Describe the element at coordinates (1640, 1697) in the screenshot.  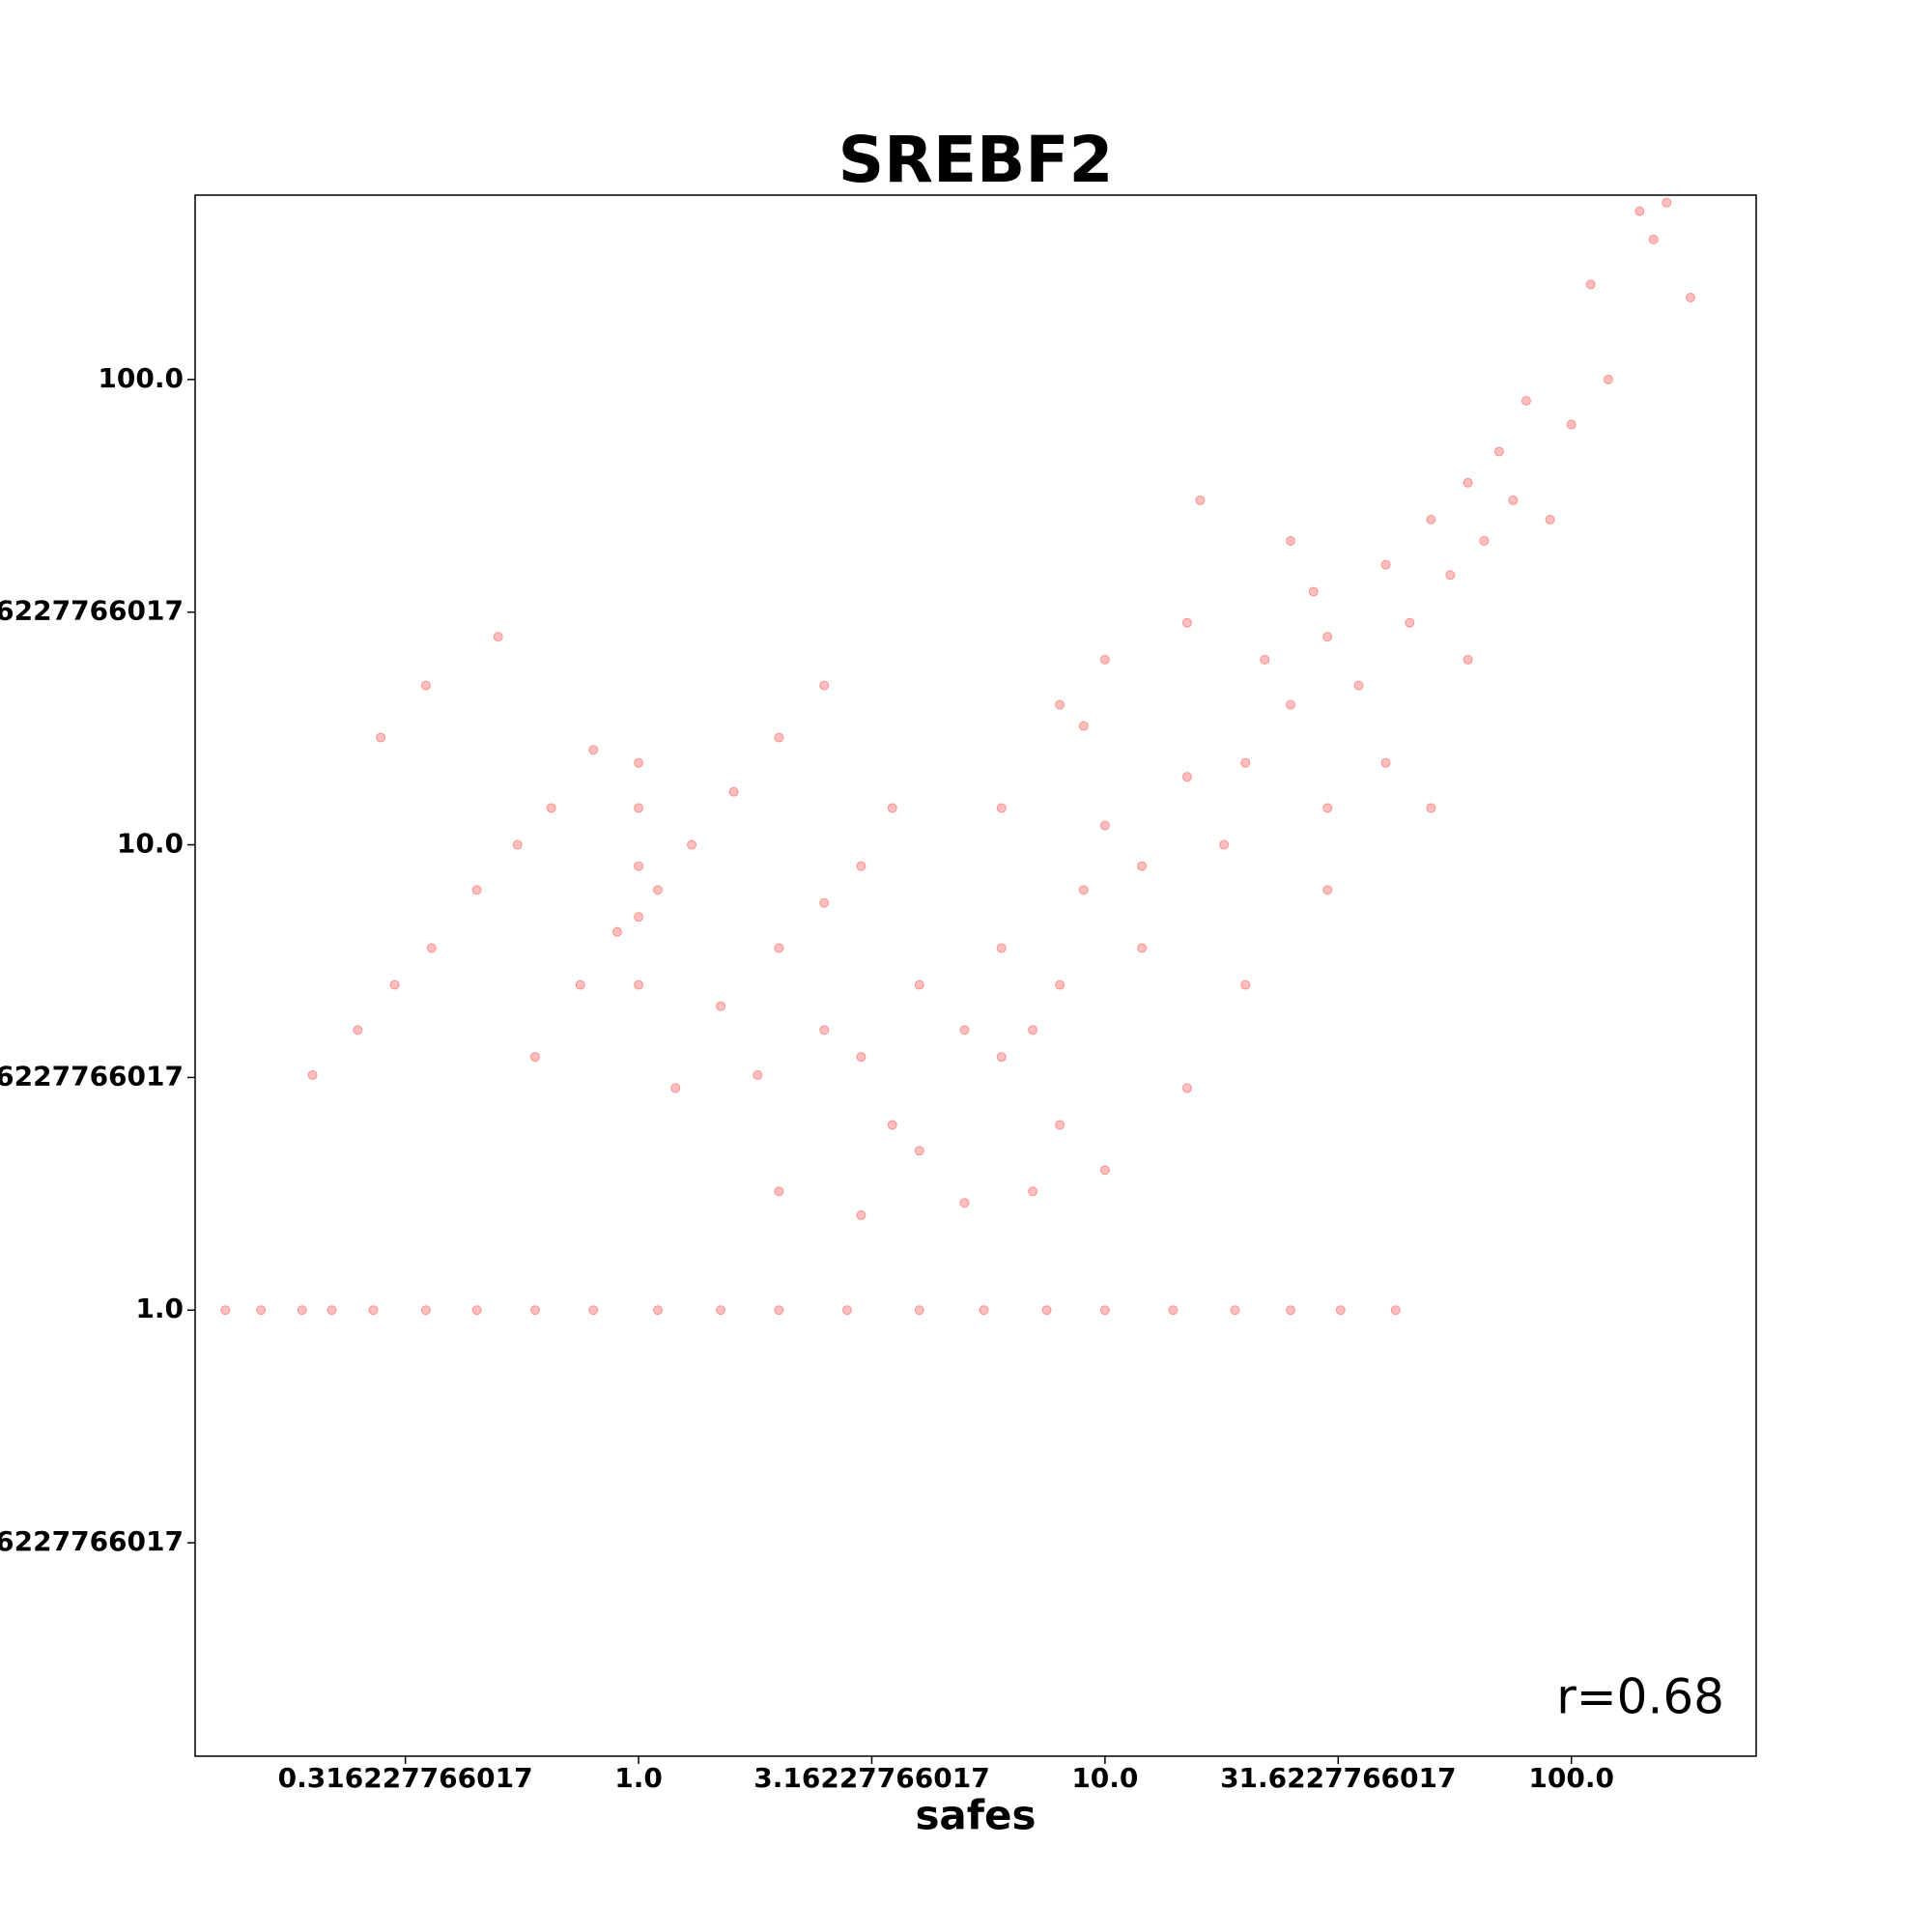
I see `annotation: r=0.68` at that location.